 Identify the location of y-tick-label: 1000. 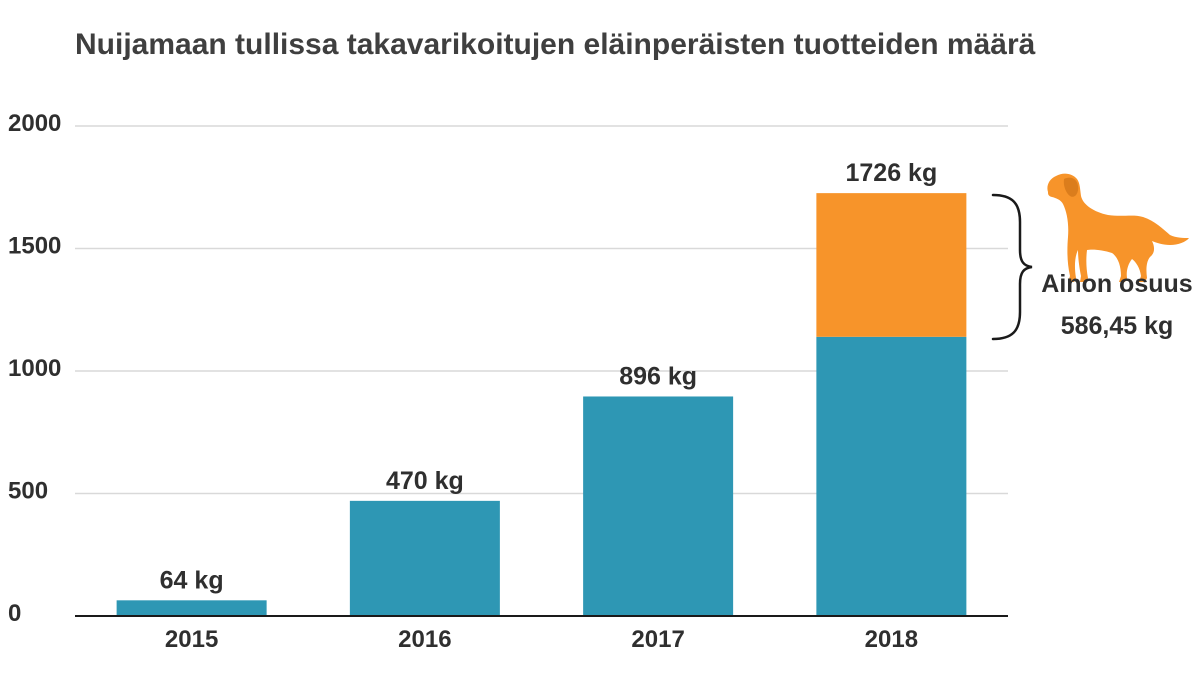
(34, 368).